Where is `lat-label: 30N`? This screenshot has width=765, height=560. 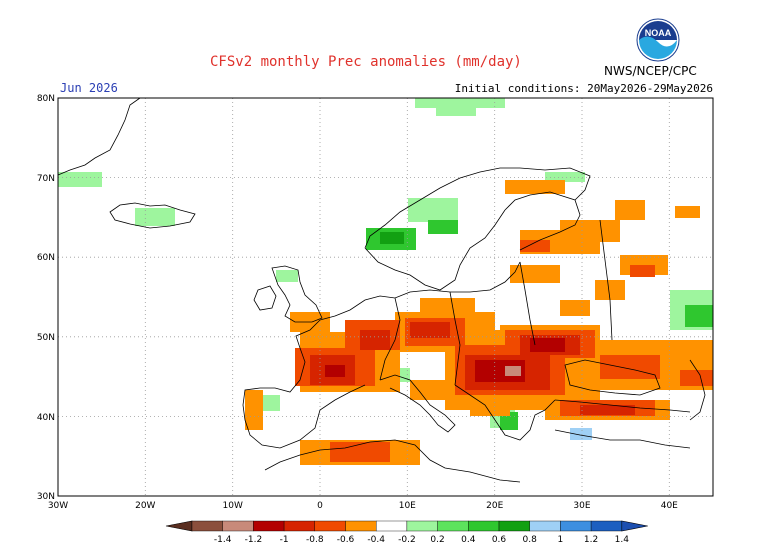
lat-label: 30N is located at coordinates (46, 497).